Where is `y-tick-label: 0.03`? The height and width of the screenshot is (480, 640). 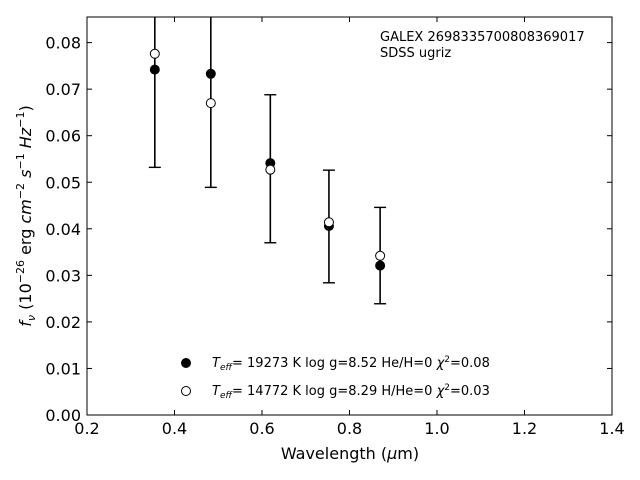
y-tick-label: 0.03 is located at coordinates (63, 275).